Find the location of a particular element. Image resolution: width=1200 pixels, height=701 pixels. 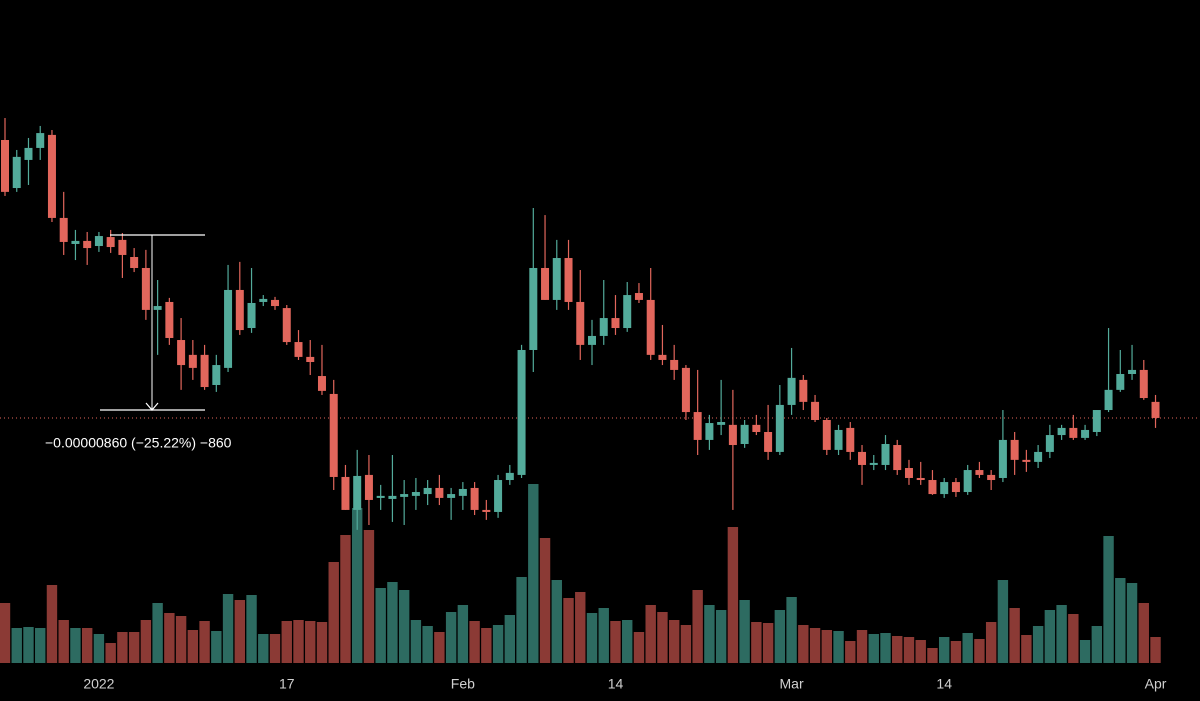

x-tick-label: Mar is located at coordinates (792, 684).